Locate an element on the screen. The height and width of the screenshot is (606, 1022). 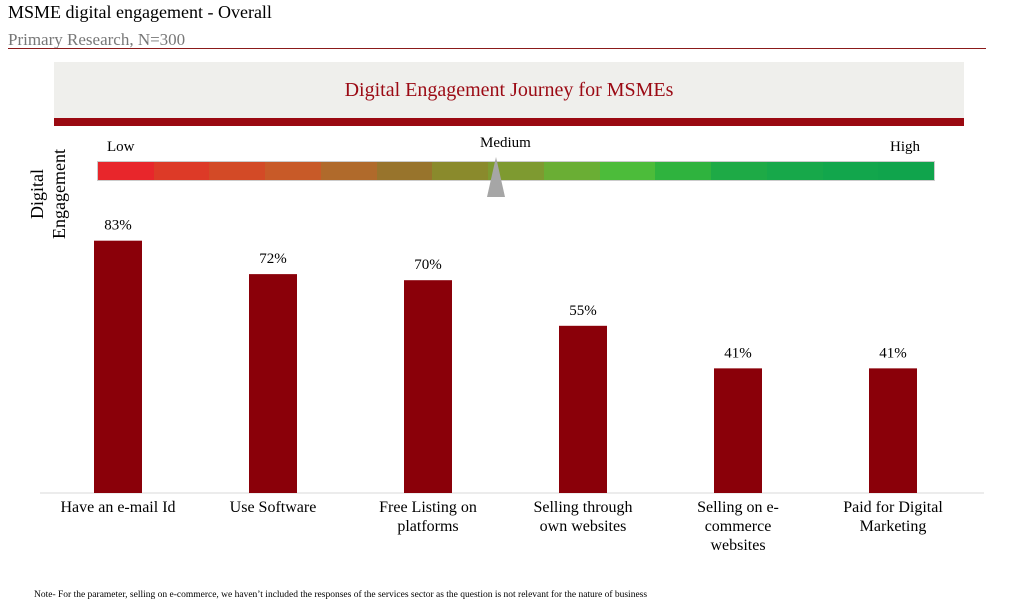
bar-data-label-0: 83% is located at coordinates (118, 226).